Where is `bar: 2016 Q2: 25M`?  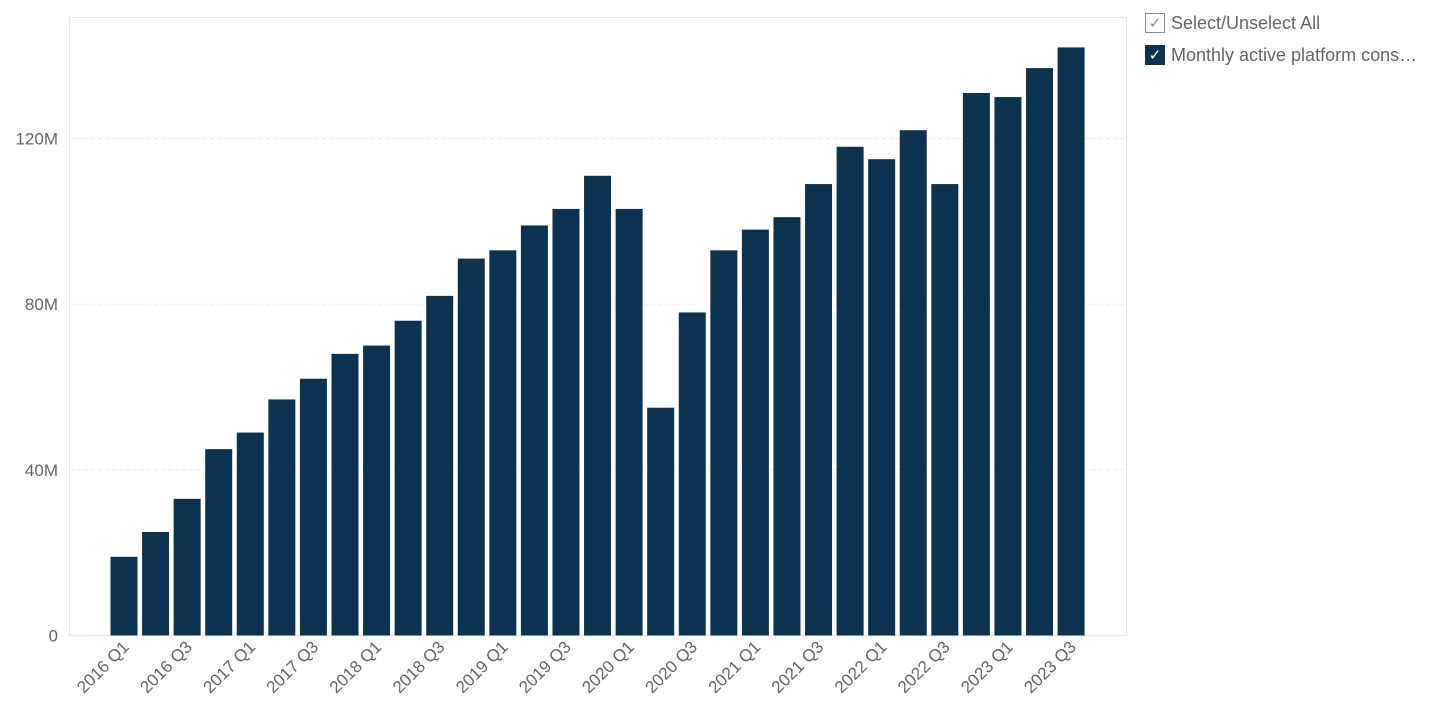 bar: 2016 Q2: 25M is located at coordinates (156, 583).